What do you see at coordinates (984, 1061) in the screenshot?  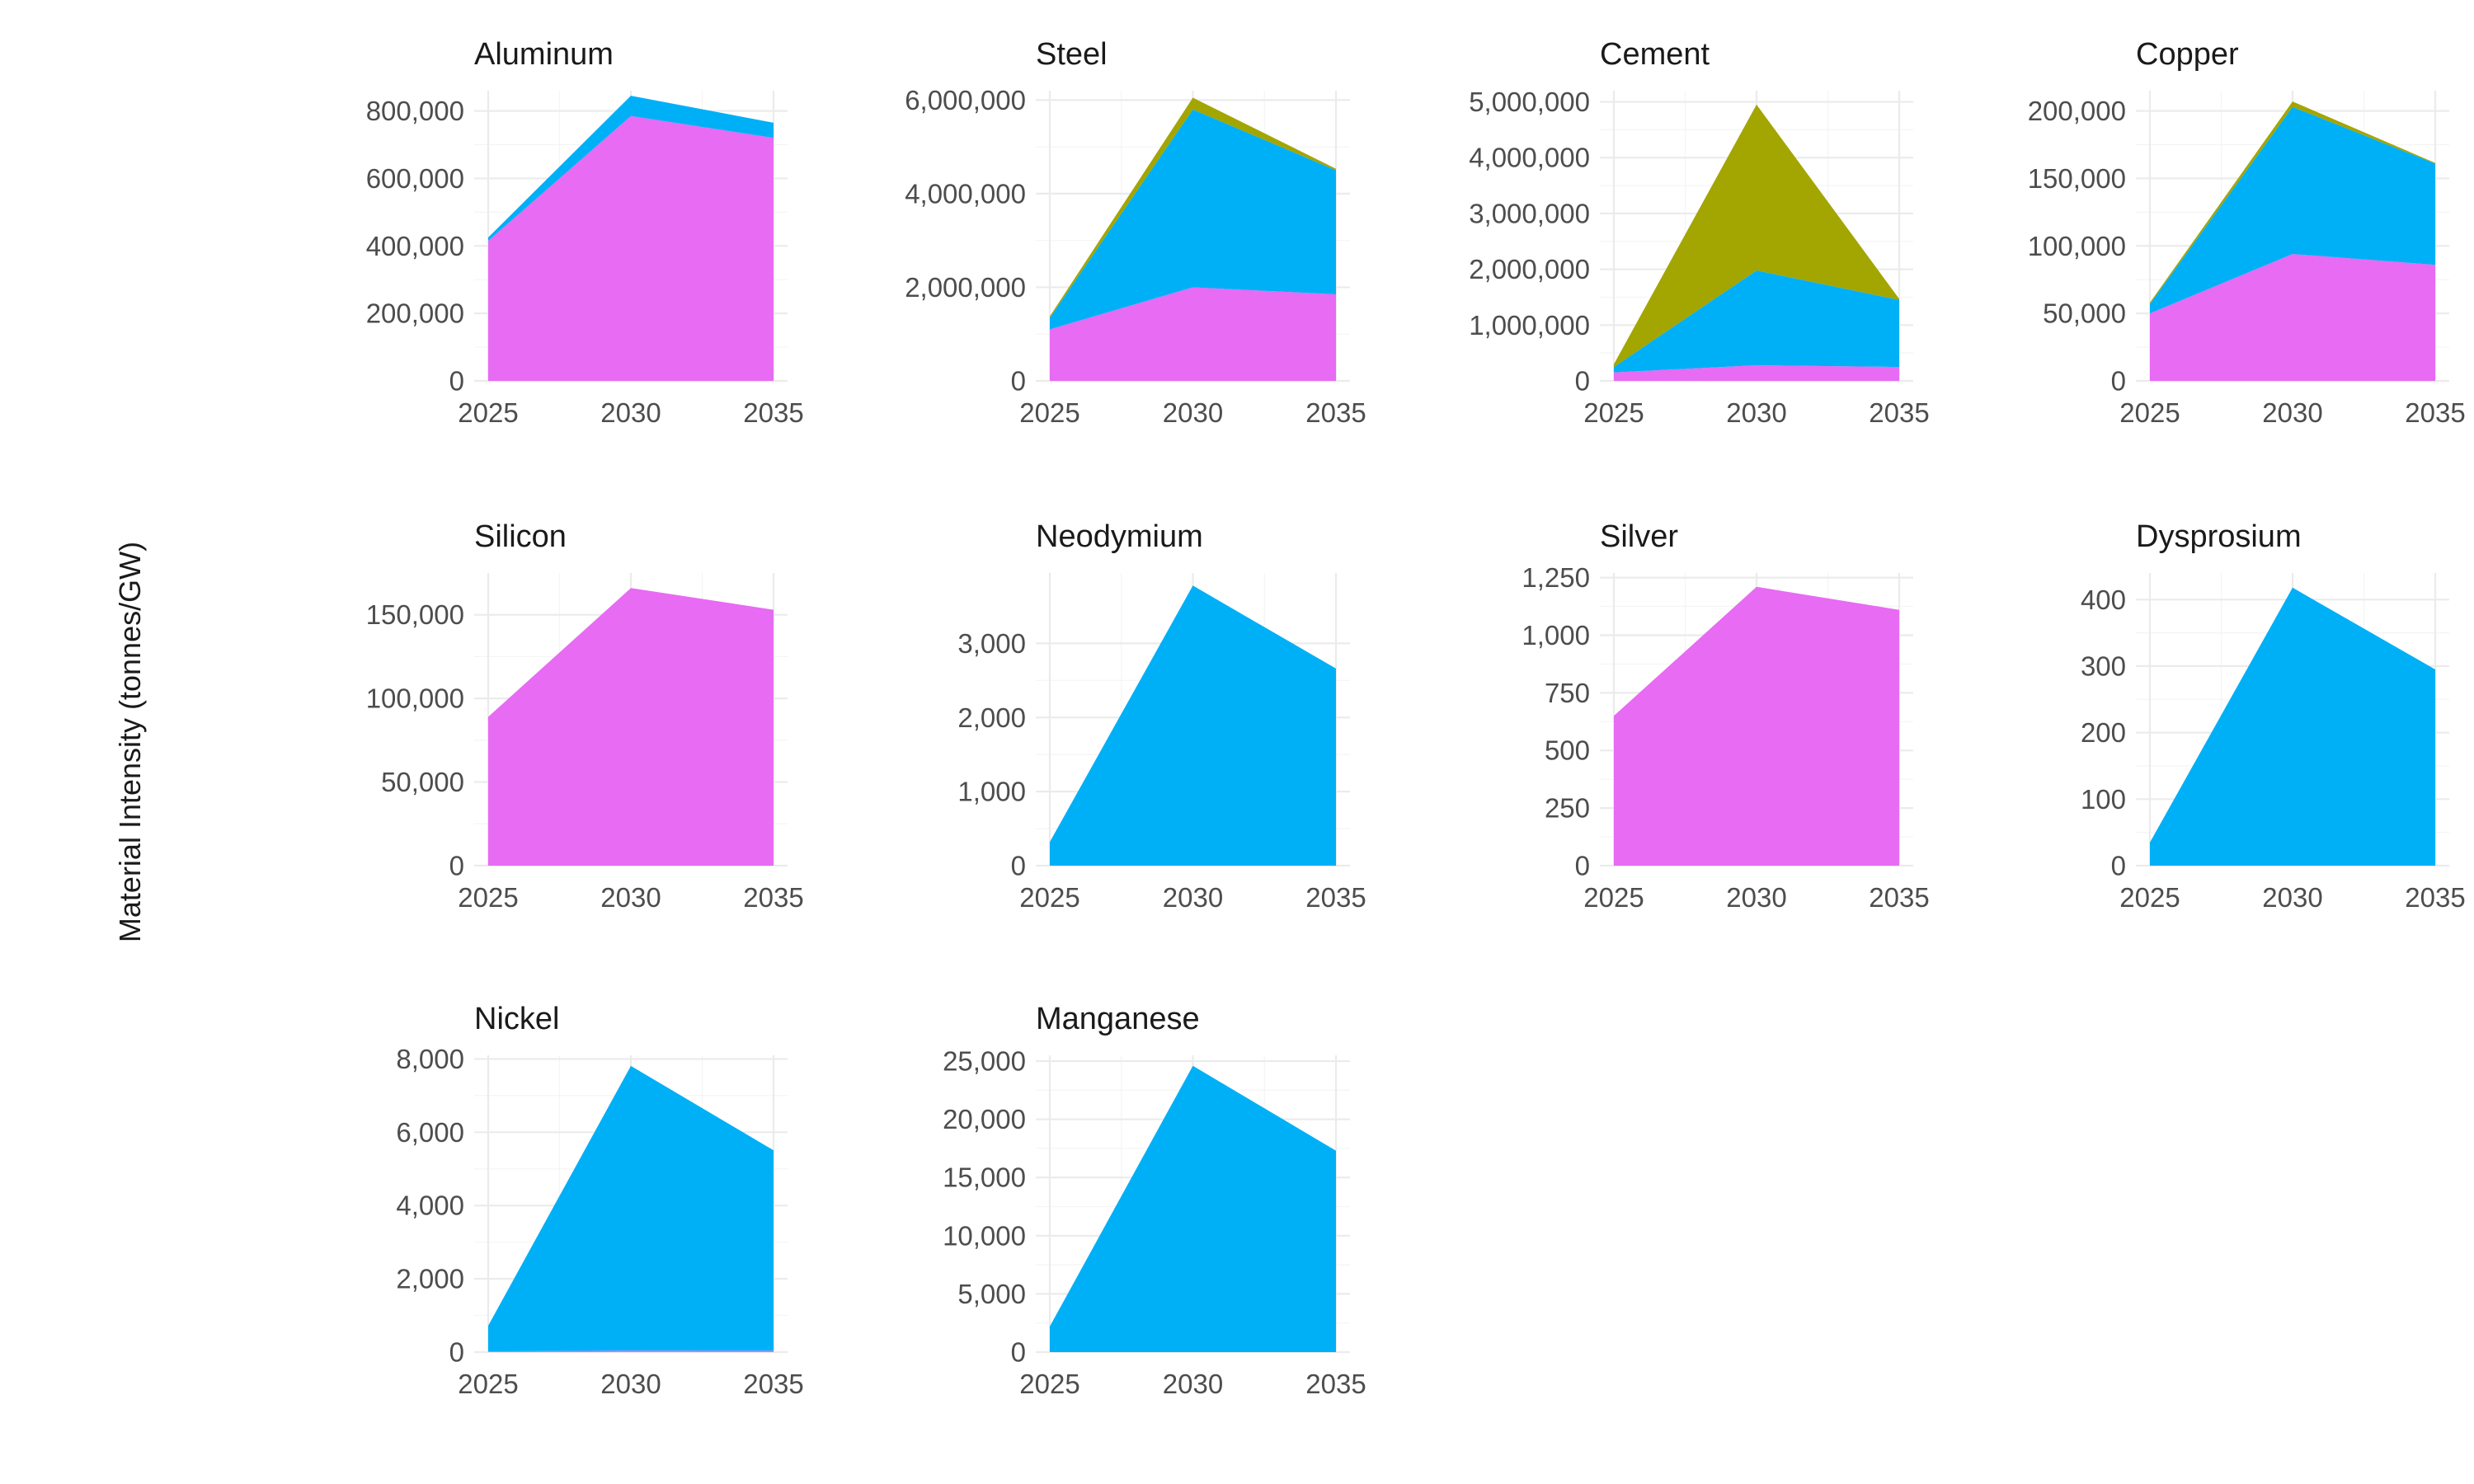 I see `y-tick-label: 25,000` at bounding box center [984, 1061].